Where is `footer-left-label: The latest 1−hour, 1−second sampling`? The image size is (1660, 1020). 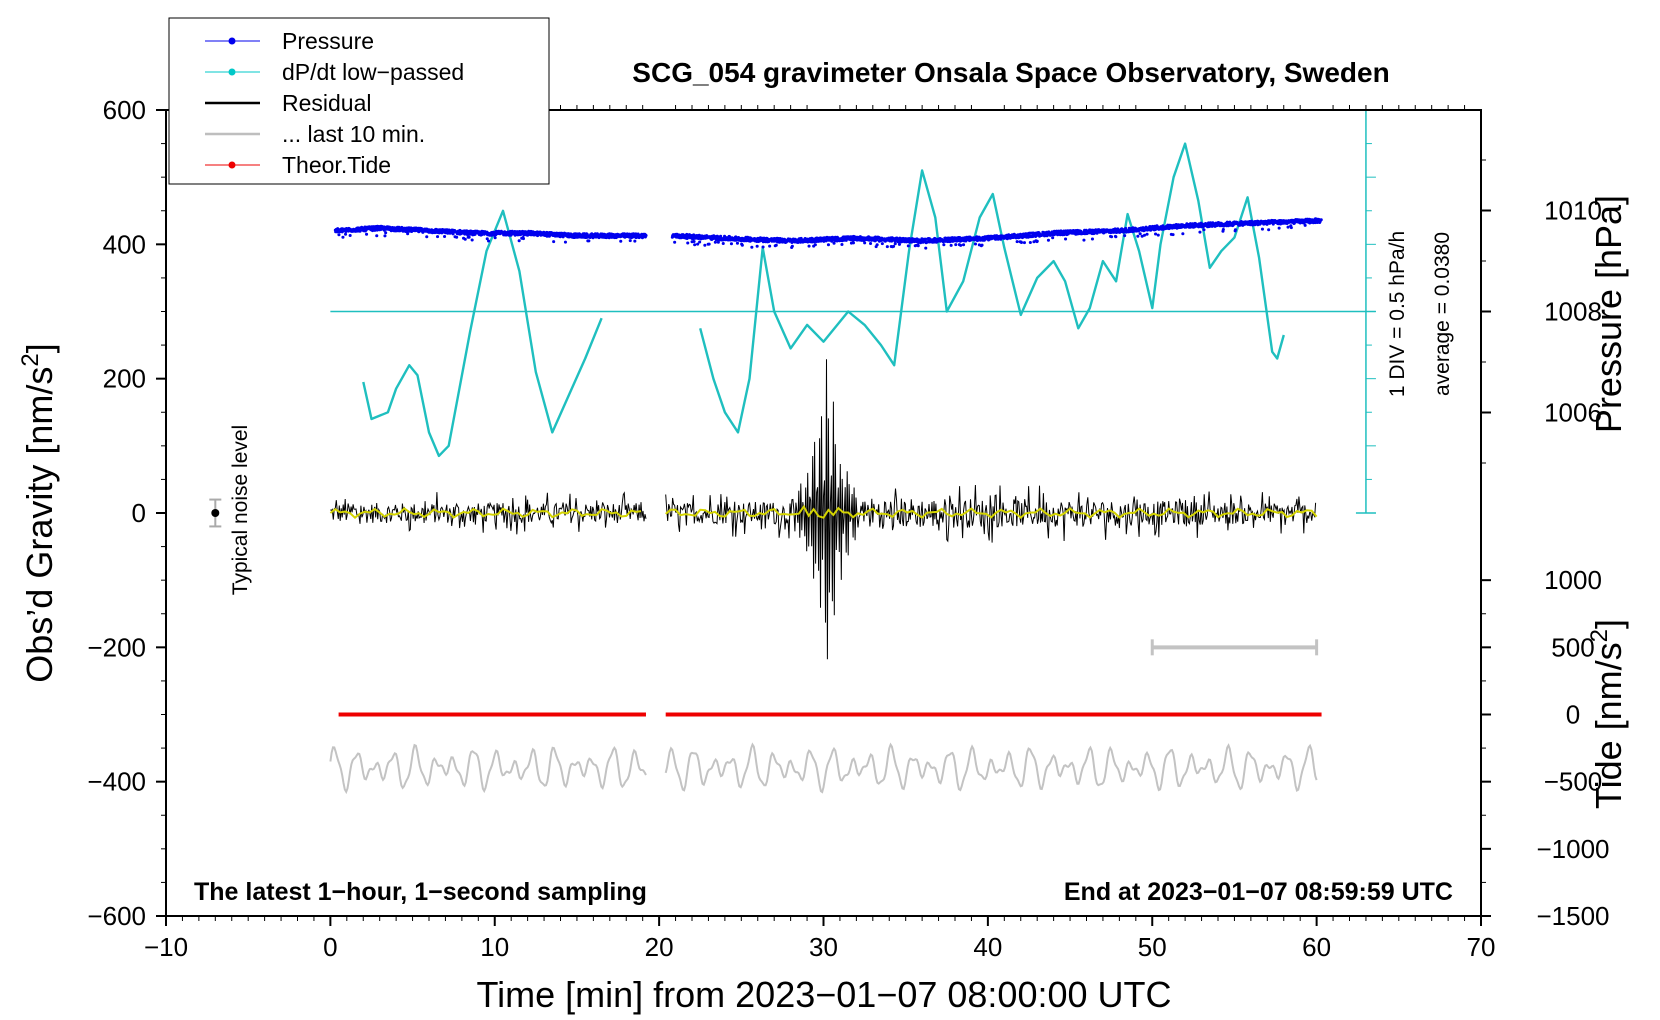 footer-left-label: The latest 1−hour, 1−second sampling is located at coordinates (420, 892).